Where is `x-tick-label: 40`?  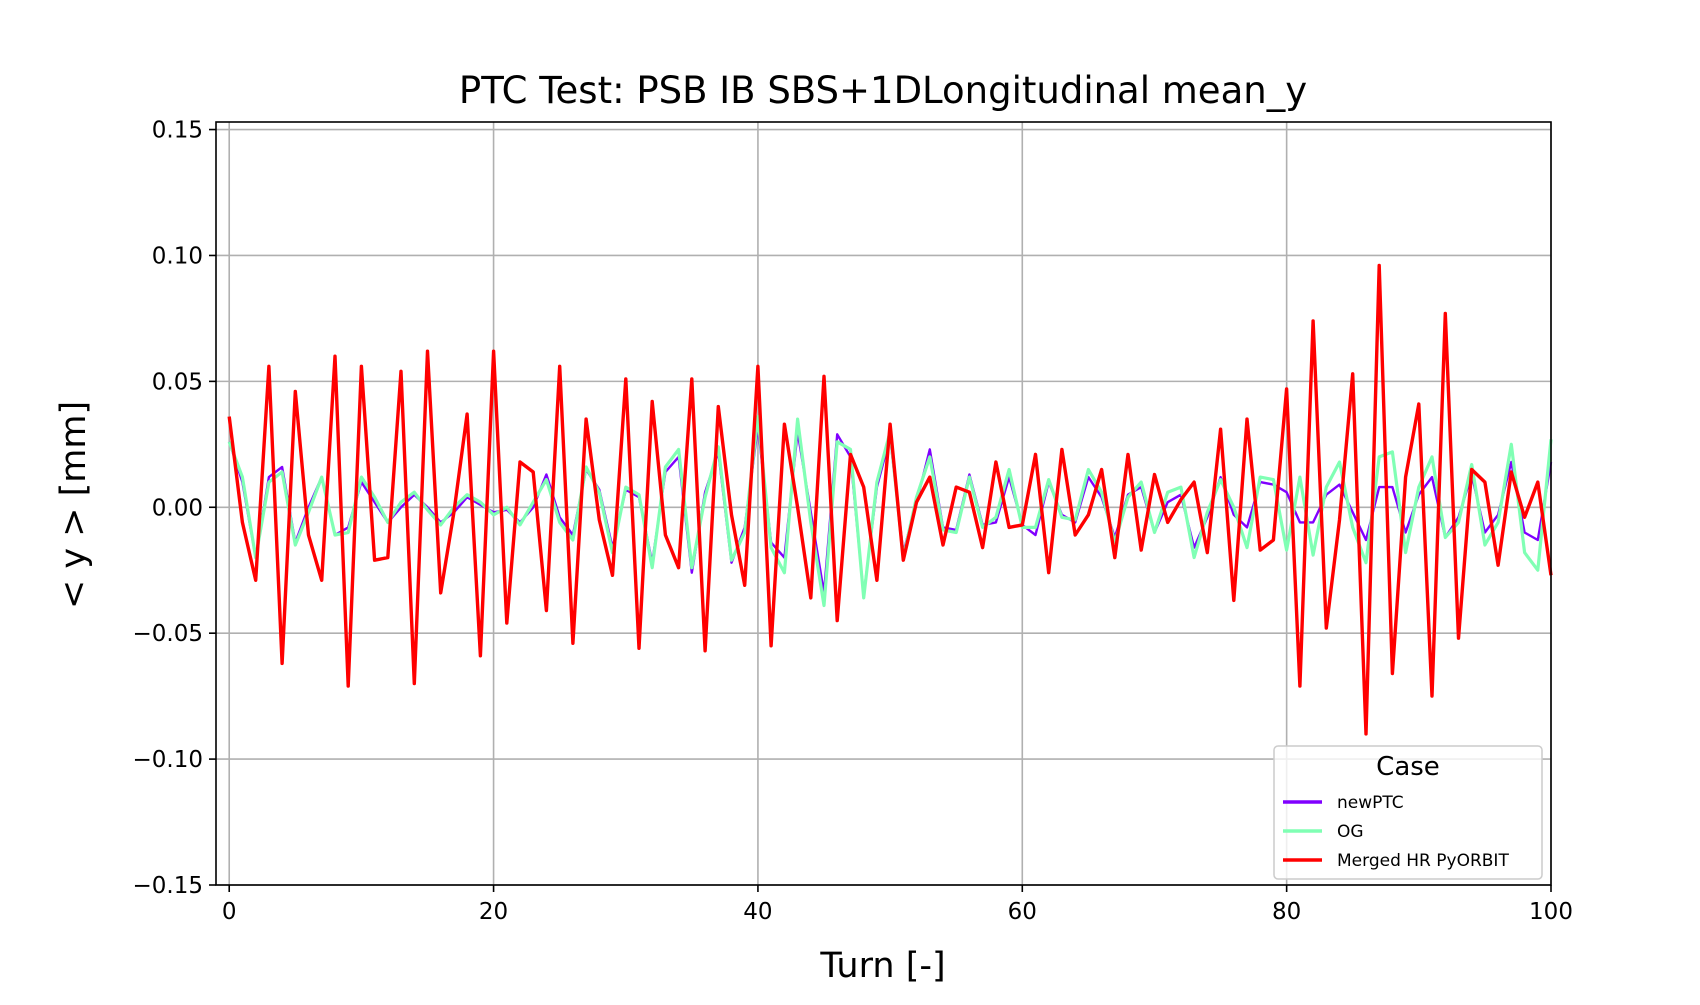 x-tick-label: 40 is located at coordinates (757, 912).